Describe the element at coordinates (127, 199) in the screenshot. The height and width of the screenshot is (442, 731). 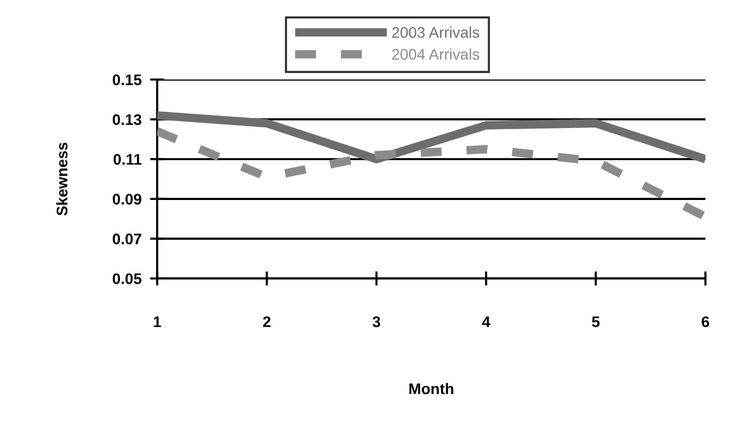
I see `y-tick-label: 0.09` at that location.